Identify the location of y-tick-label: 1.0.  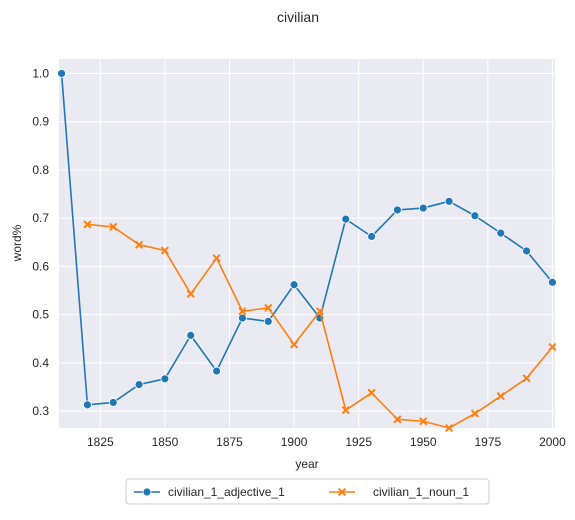
(40, 73).